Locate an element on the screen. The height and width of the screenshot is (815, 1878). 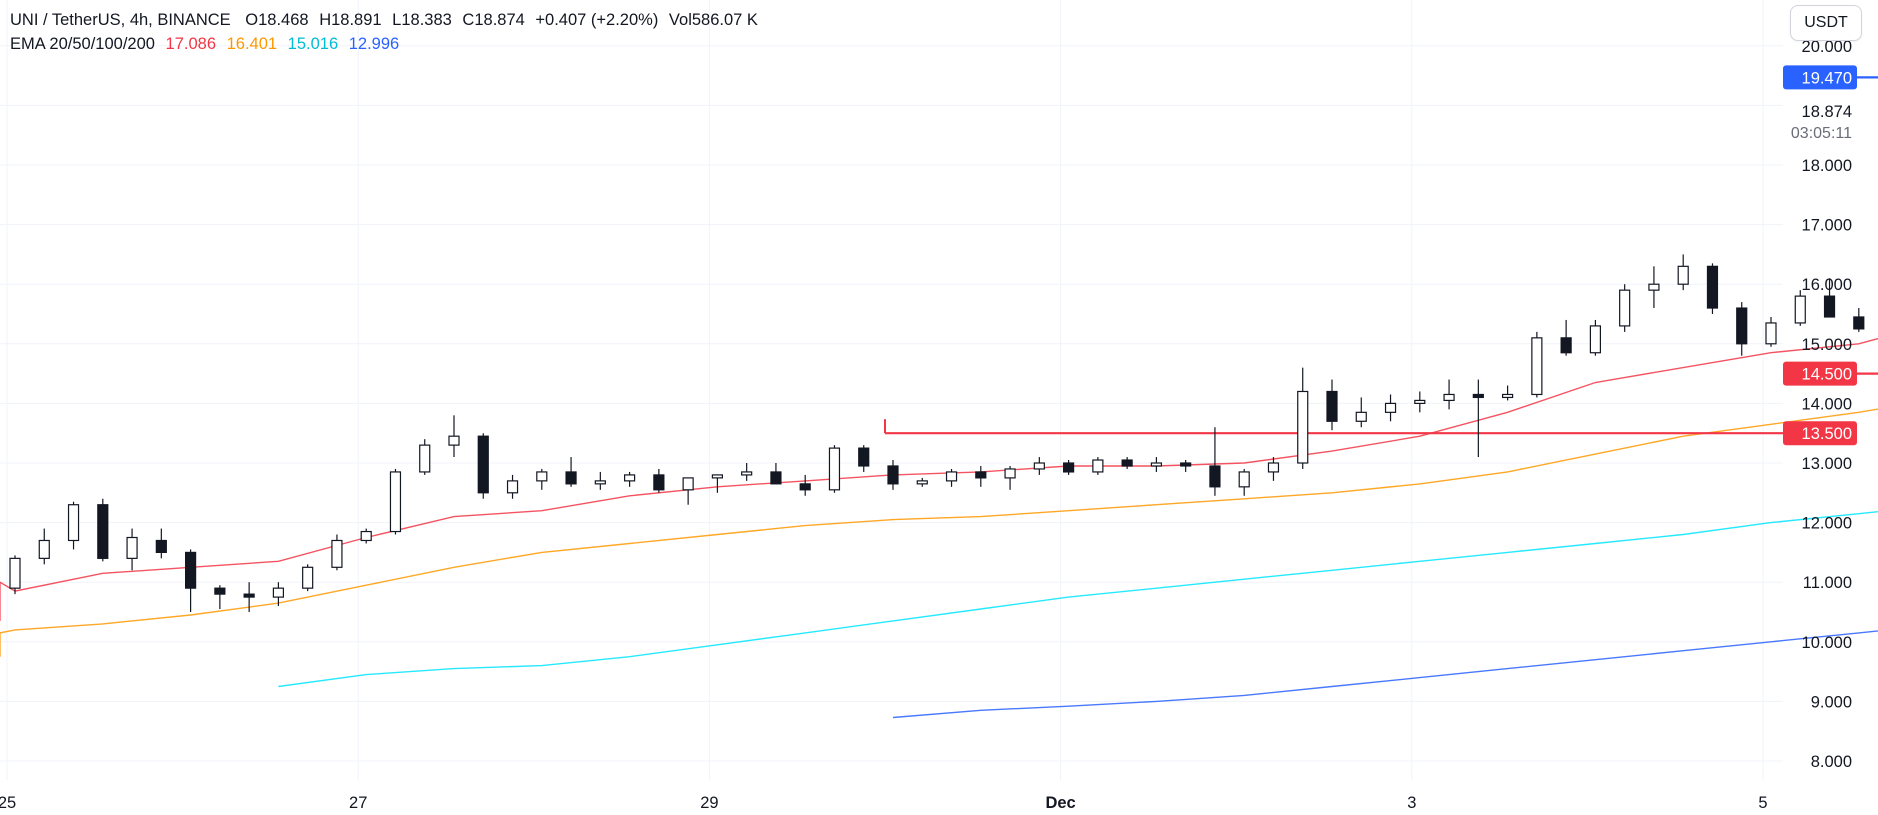
price-tick-label: 17.000 is located at coordinates (1827, 226).